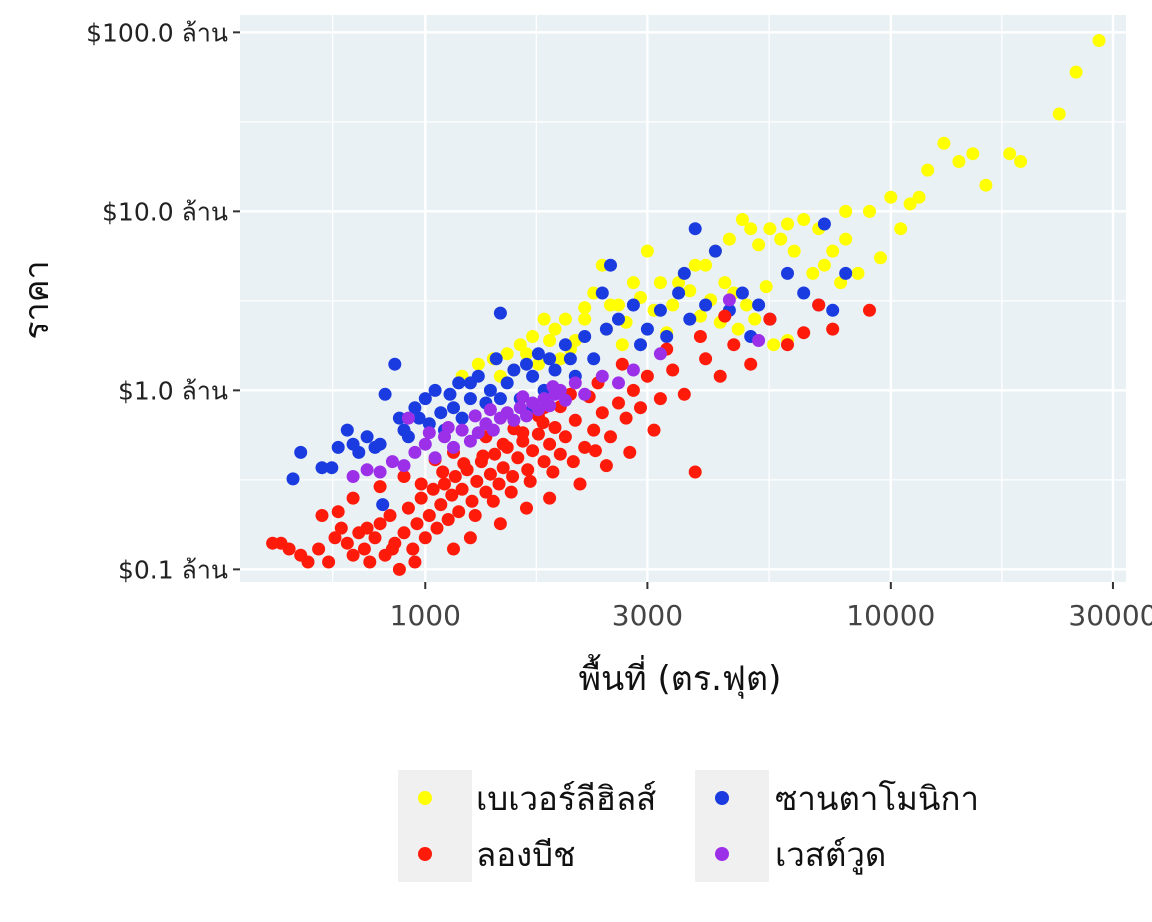 This screenshot has height=922, width=1152. What do you see at coordinates (830, 855) in the screenshot?
I see `legend-label-westwood: เวสต์วูด` at bounding box center [830, 855].